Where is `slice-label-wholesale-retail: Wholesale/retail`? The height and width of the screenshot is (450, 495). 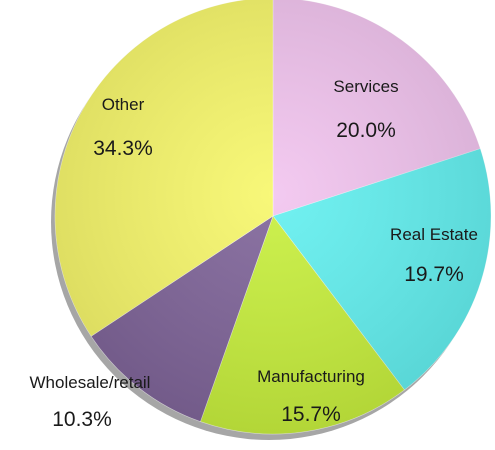
slice-label-wholesale-retail: Wholesale/retail is located at coordinates (90, 382).